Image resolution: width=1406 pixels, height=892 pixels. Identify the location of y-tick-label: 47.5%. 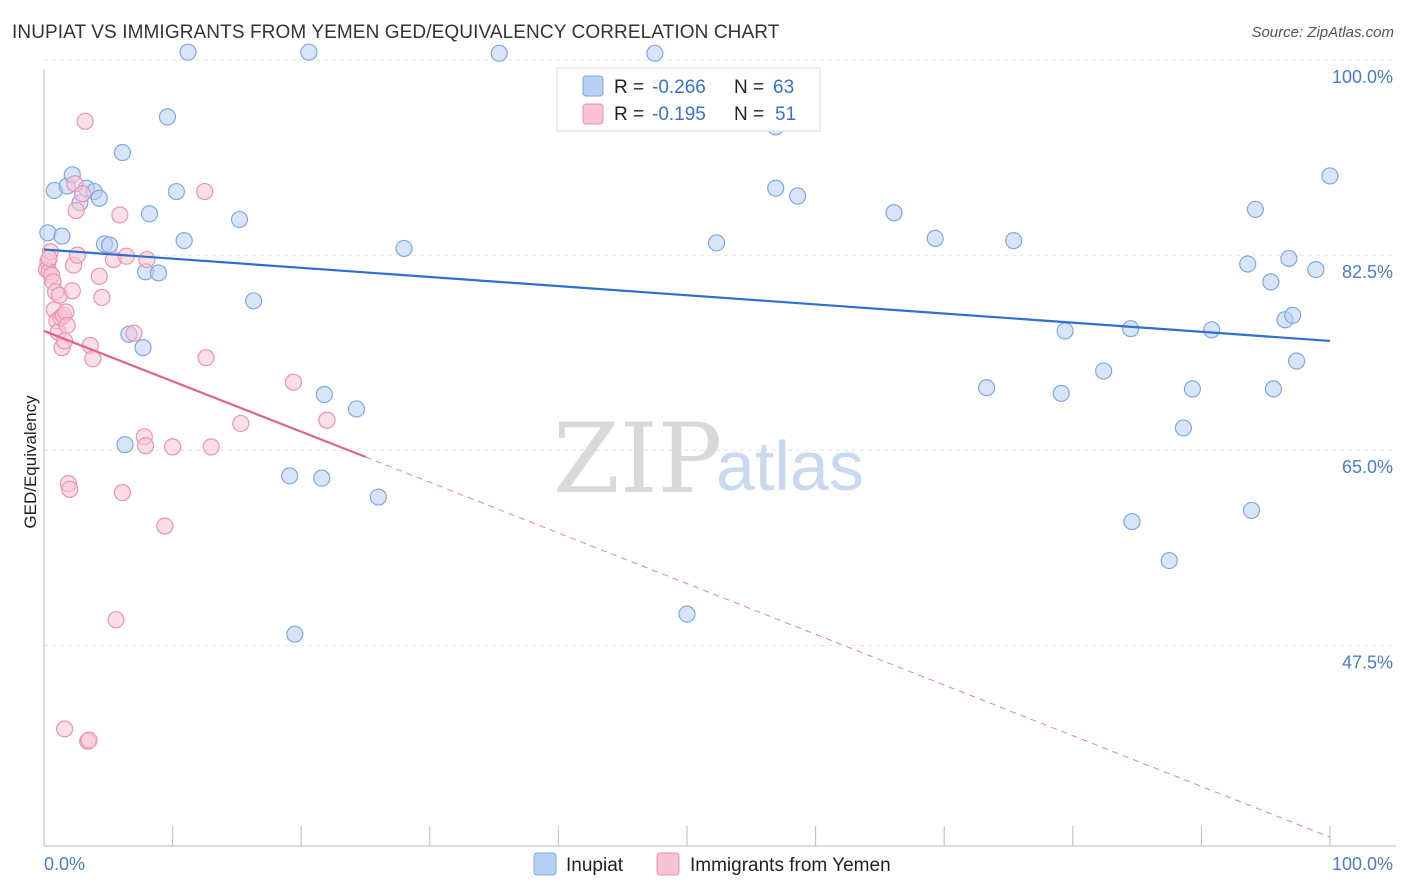
(1367, 662).